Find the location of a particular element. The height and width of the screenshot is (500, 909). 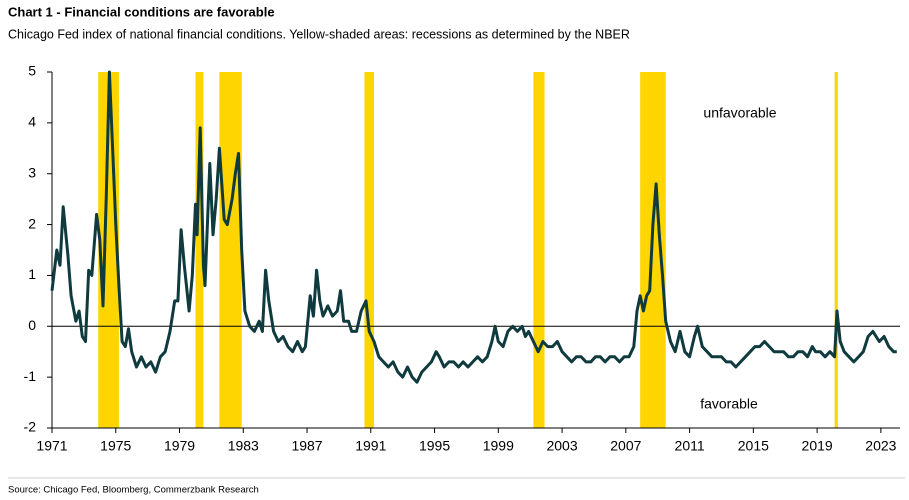

x-tick-label: 1991 is located at coordinates (370, 446).